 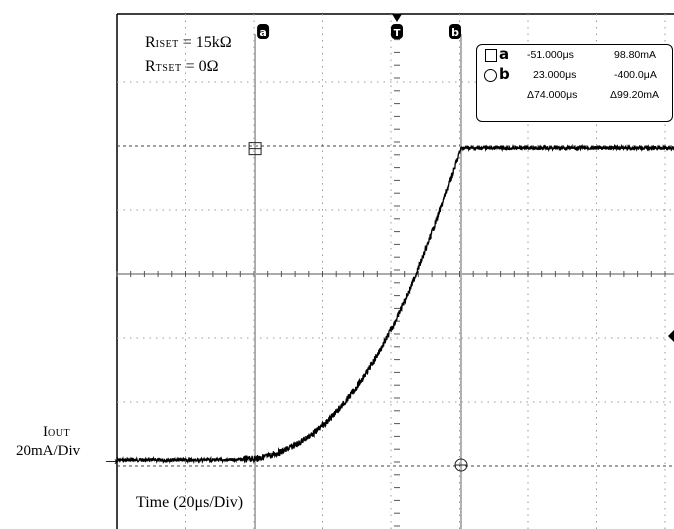 I want to click on riset-label: RISET = 15kΩ, so click(x=188, y=43).